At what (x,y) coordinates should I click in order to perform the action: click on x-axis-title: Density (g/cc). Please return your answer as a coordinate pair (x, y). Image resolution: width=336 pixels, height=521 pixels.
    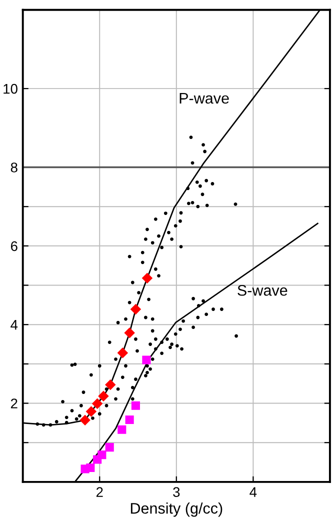
    Looking at the image, I should click on (176, 509).